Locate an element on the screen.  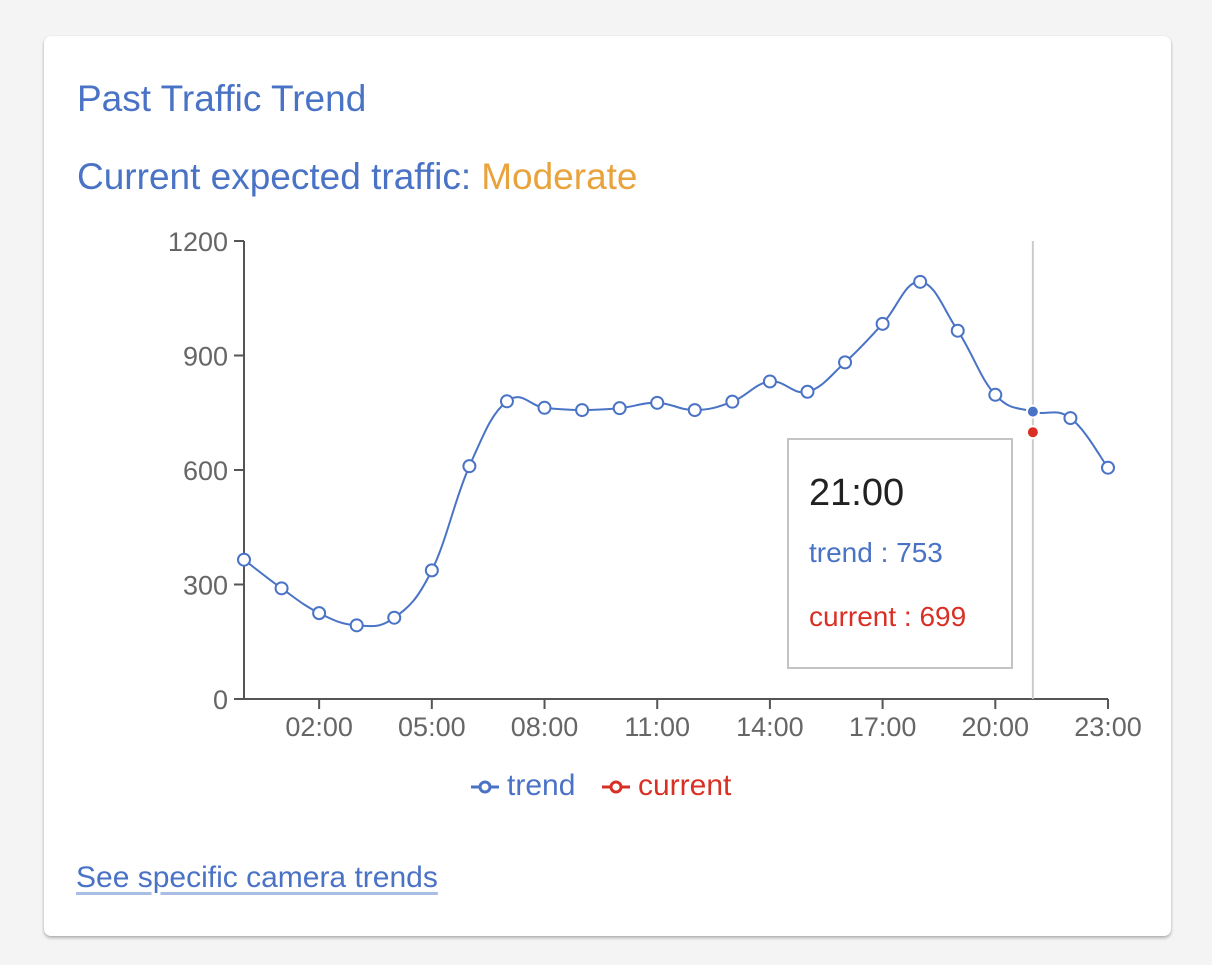
tooltip-trend-value: trend : 753 is located at coordinates (876, 552).